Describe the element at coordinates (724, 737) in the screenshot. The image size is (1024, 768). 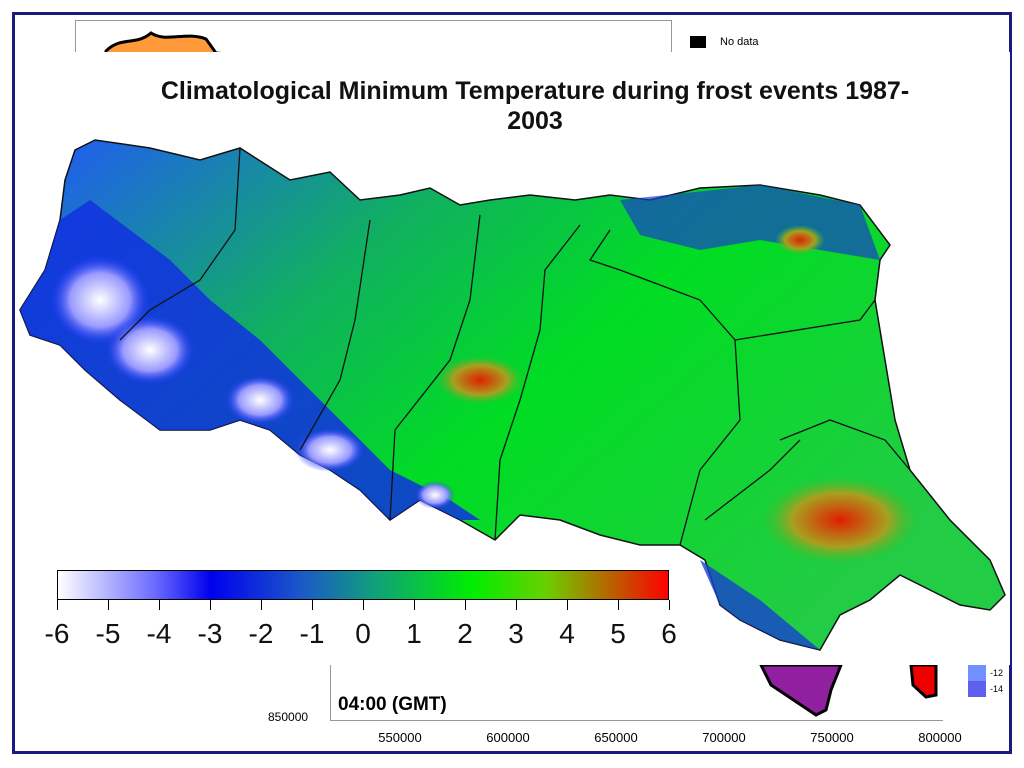
I see `x-axis-tick-label: 700000` at that location.